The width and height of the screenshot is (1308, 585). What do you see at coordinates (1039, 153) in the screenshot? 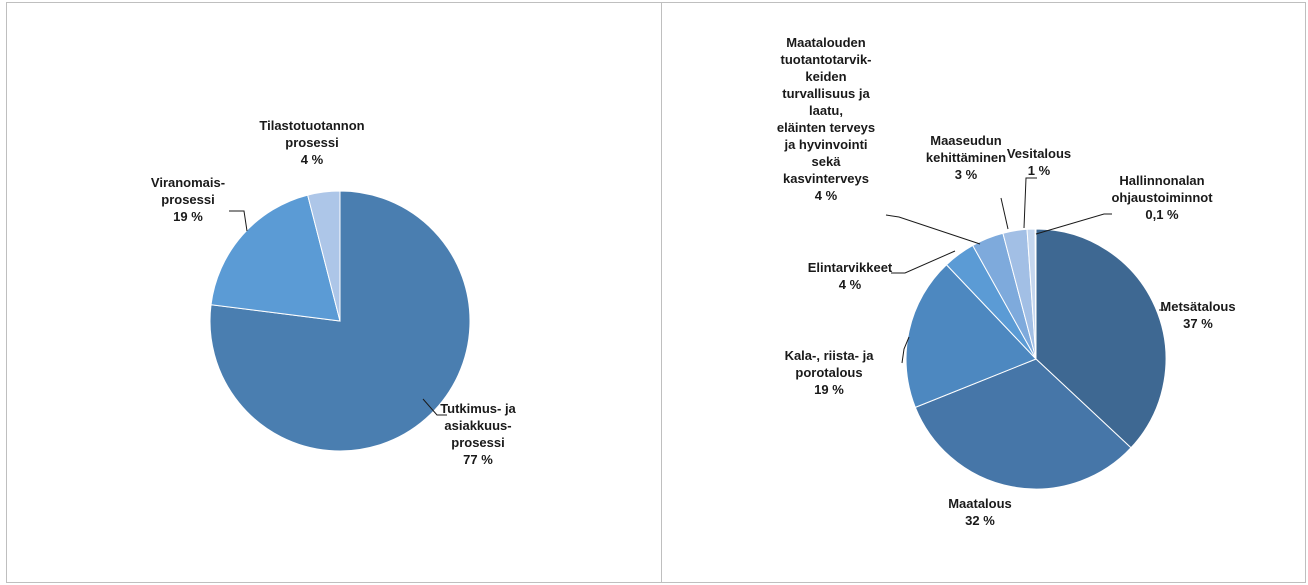
I see `slice-name-line: Vesitalous` at bounding box center [1039, 153].